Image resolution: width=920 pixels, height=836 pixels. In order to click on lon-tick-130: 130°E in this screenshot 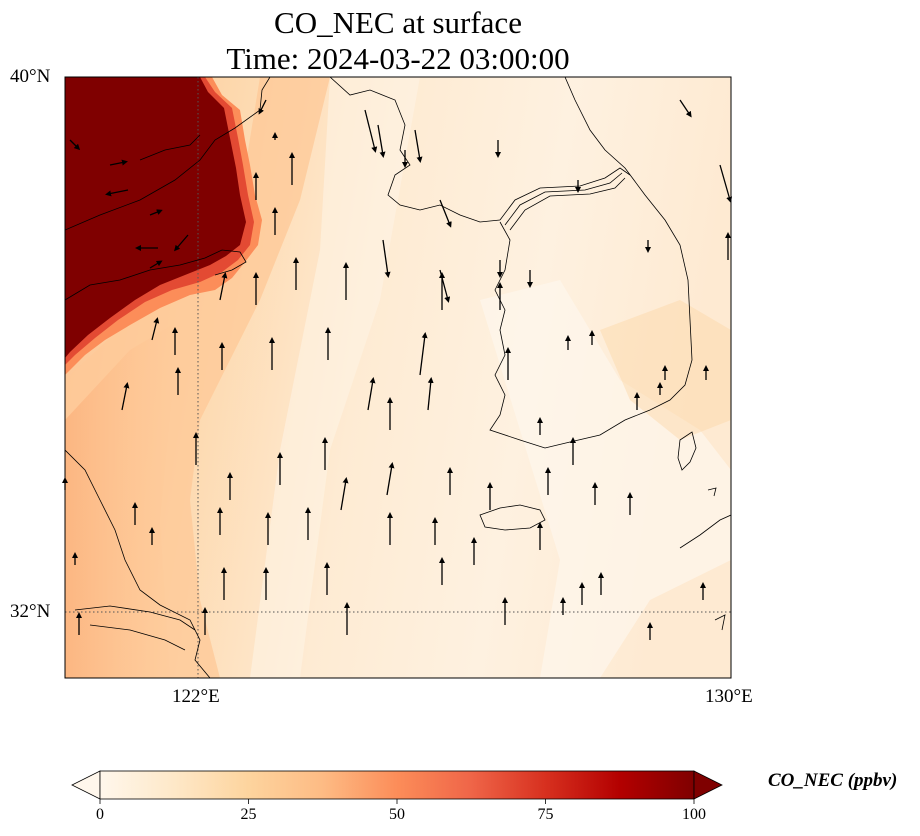, I will do `click(729, 696)`.